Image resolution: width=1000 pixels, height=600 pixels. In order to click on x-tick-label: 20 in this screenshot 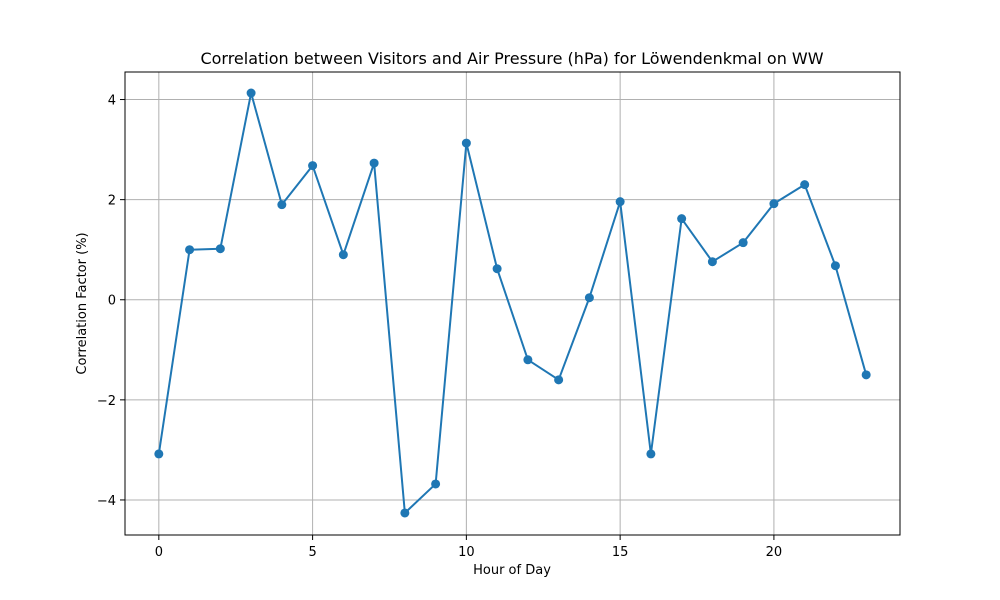, I will do `click(774, 552)`.